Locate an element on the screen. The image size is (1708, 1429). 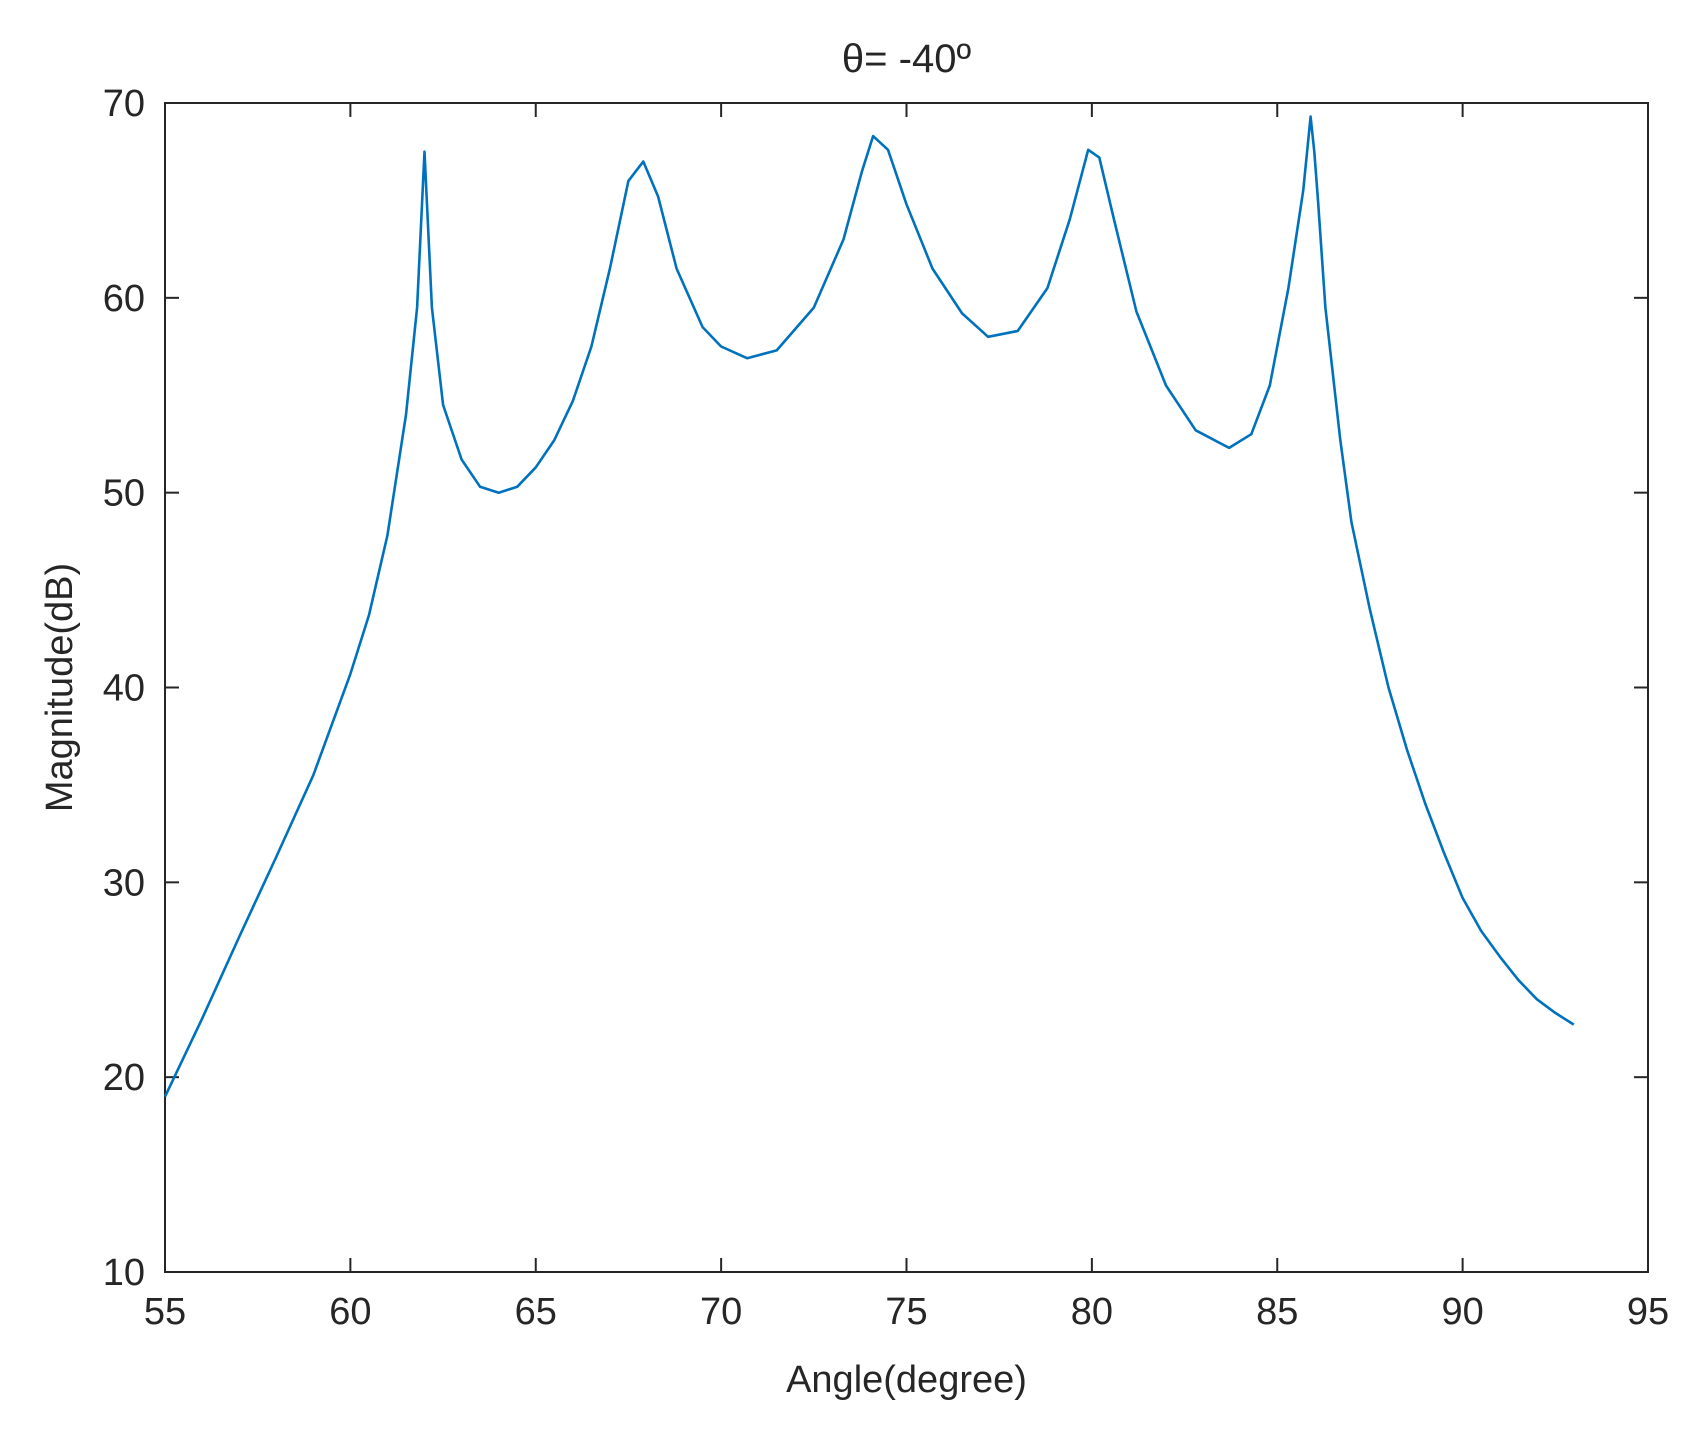
chart-title: θ= -40º is located at coordinates (907, 59).